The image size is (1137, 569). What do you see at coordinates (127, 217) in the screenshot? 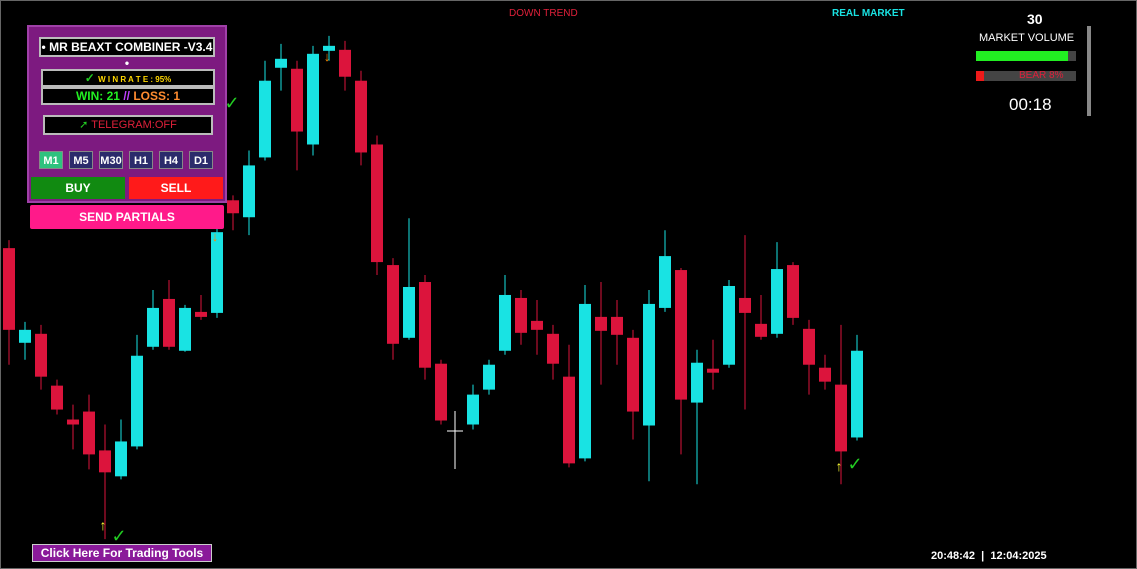
I see `partials-button: SEND PARTIALS` at bounding box center [127, 217].